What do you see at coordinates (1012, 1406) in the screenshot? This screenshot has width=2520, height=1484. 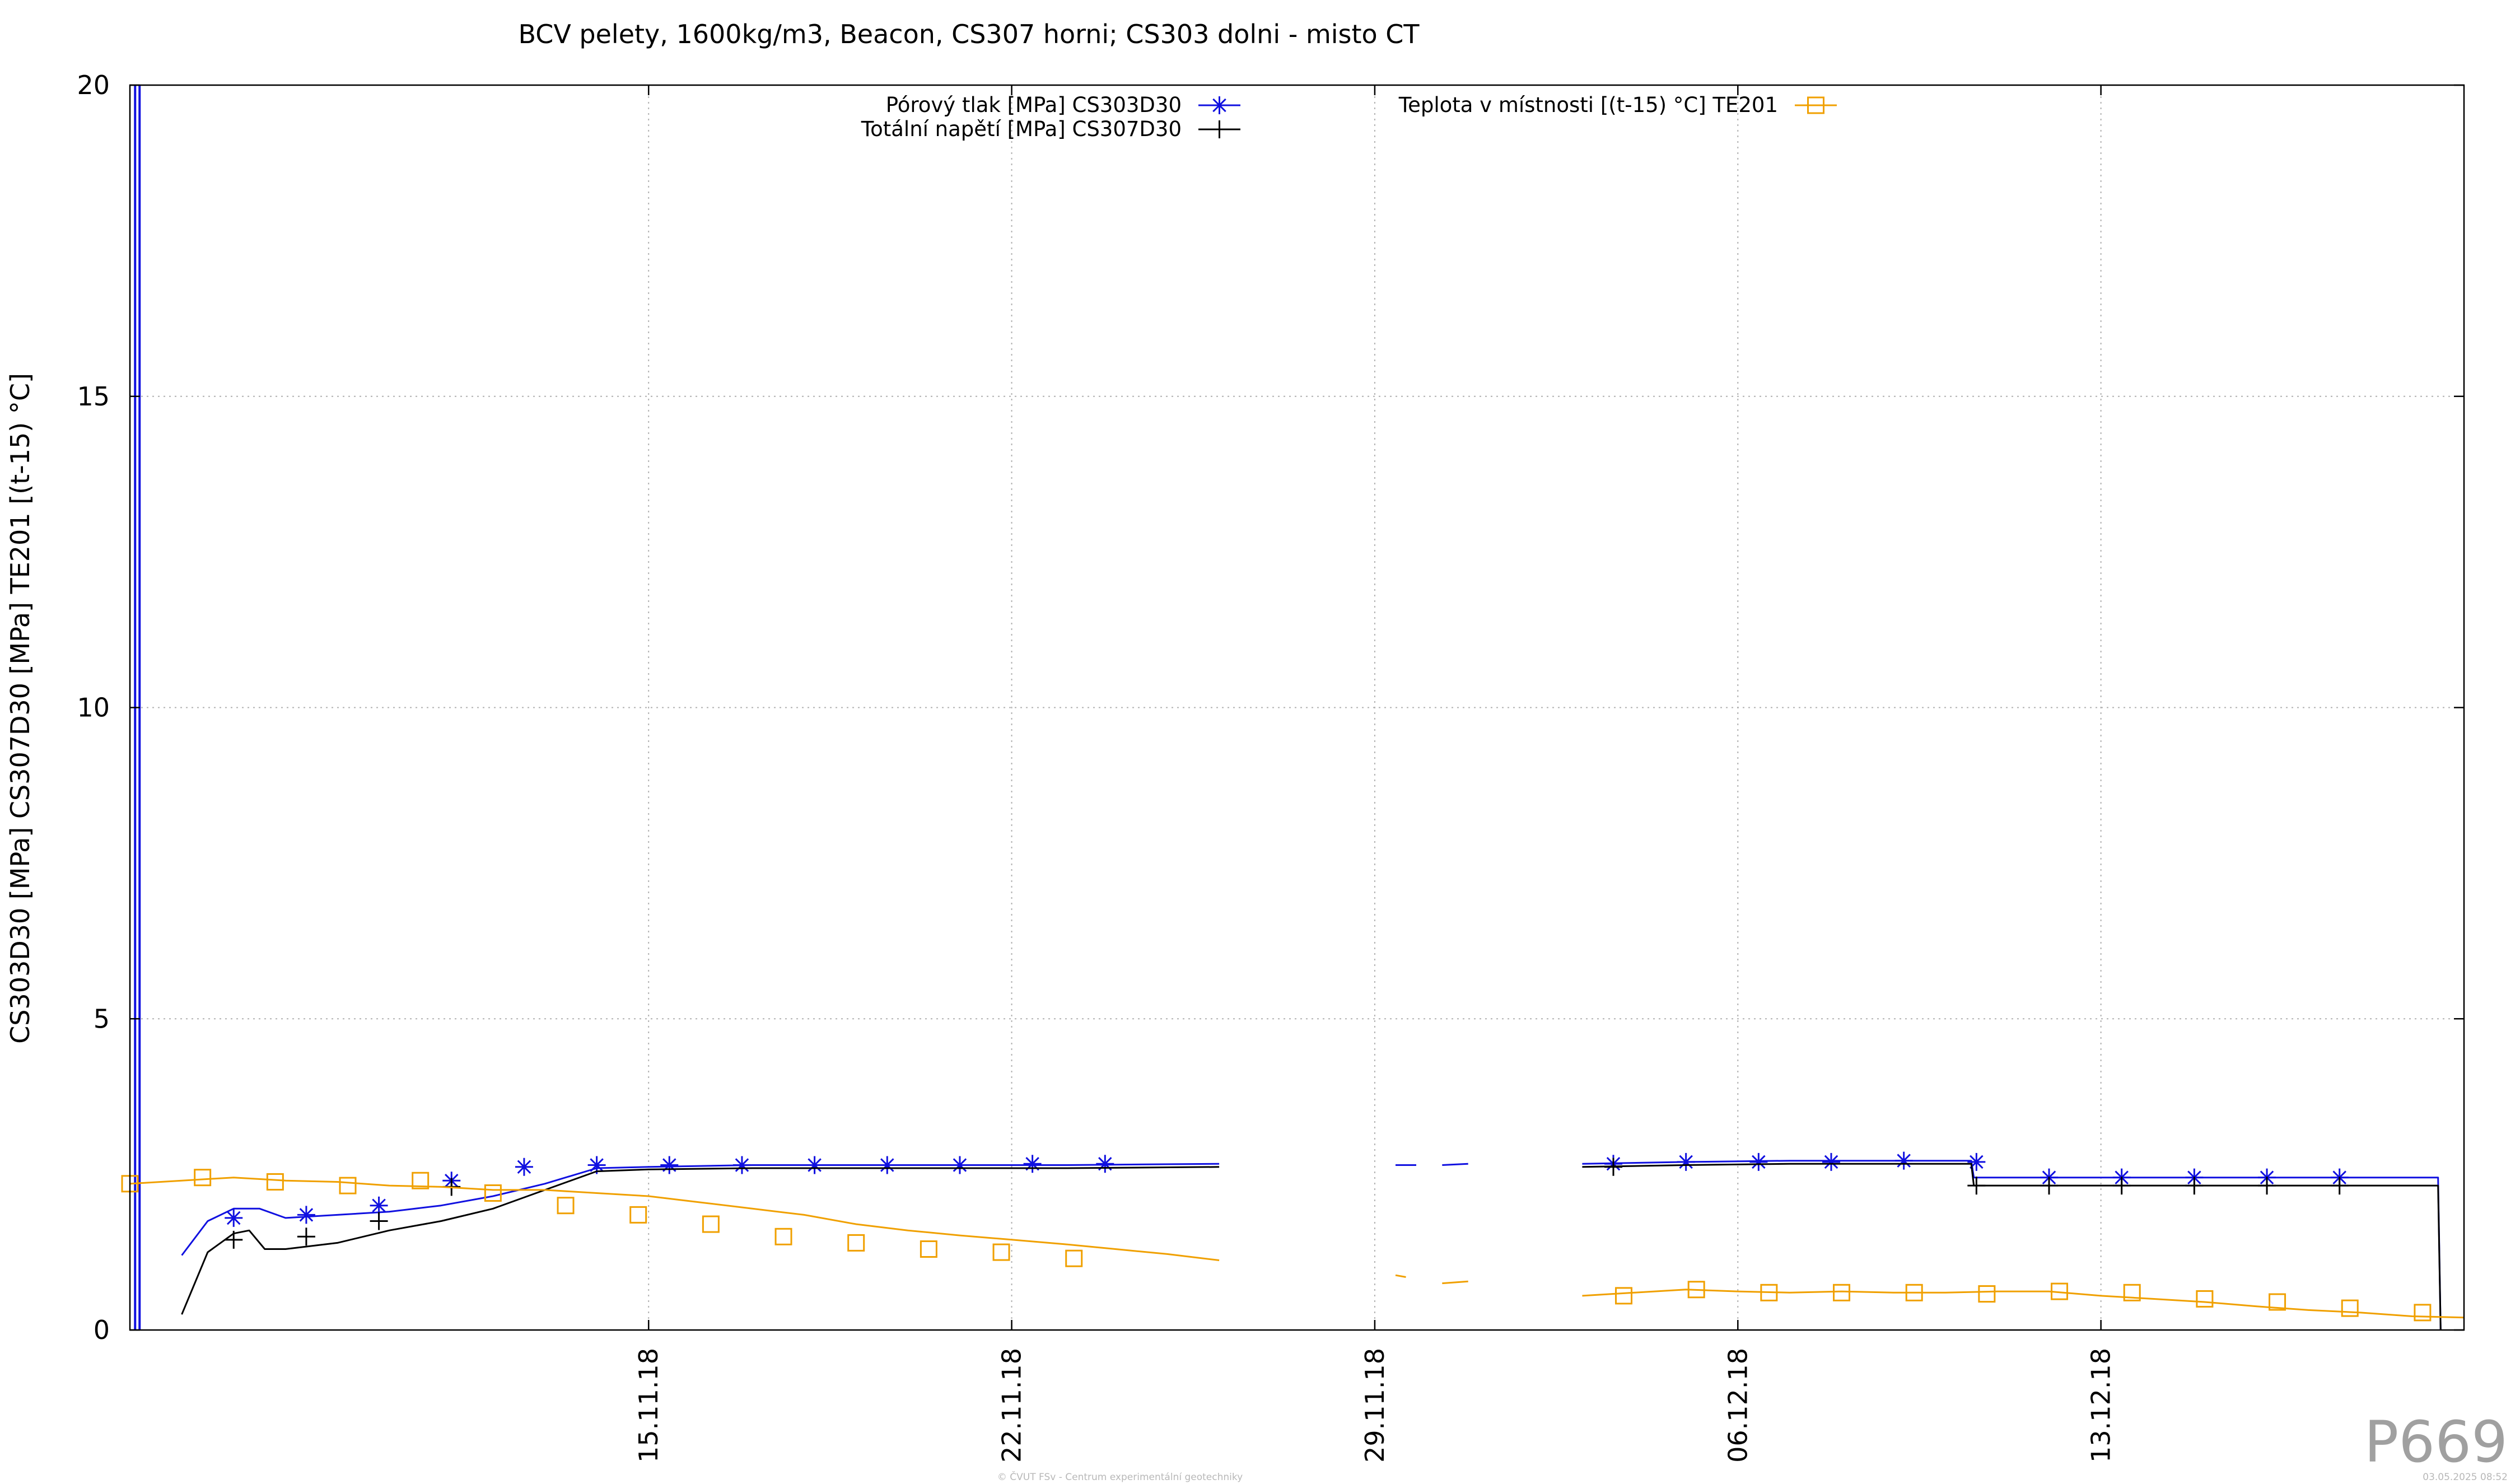 I see `x-tick-label: 22.11.18` at bounding box center [1012, 1406].